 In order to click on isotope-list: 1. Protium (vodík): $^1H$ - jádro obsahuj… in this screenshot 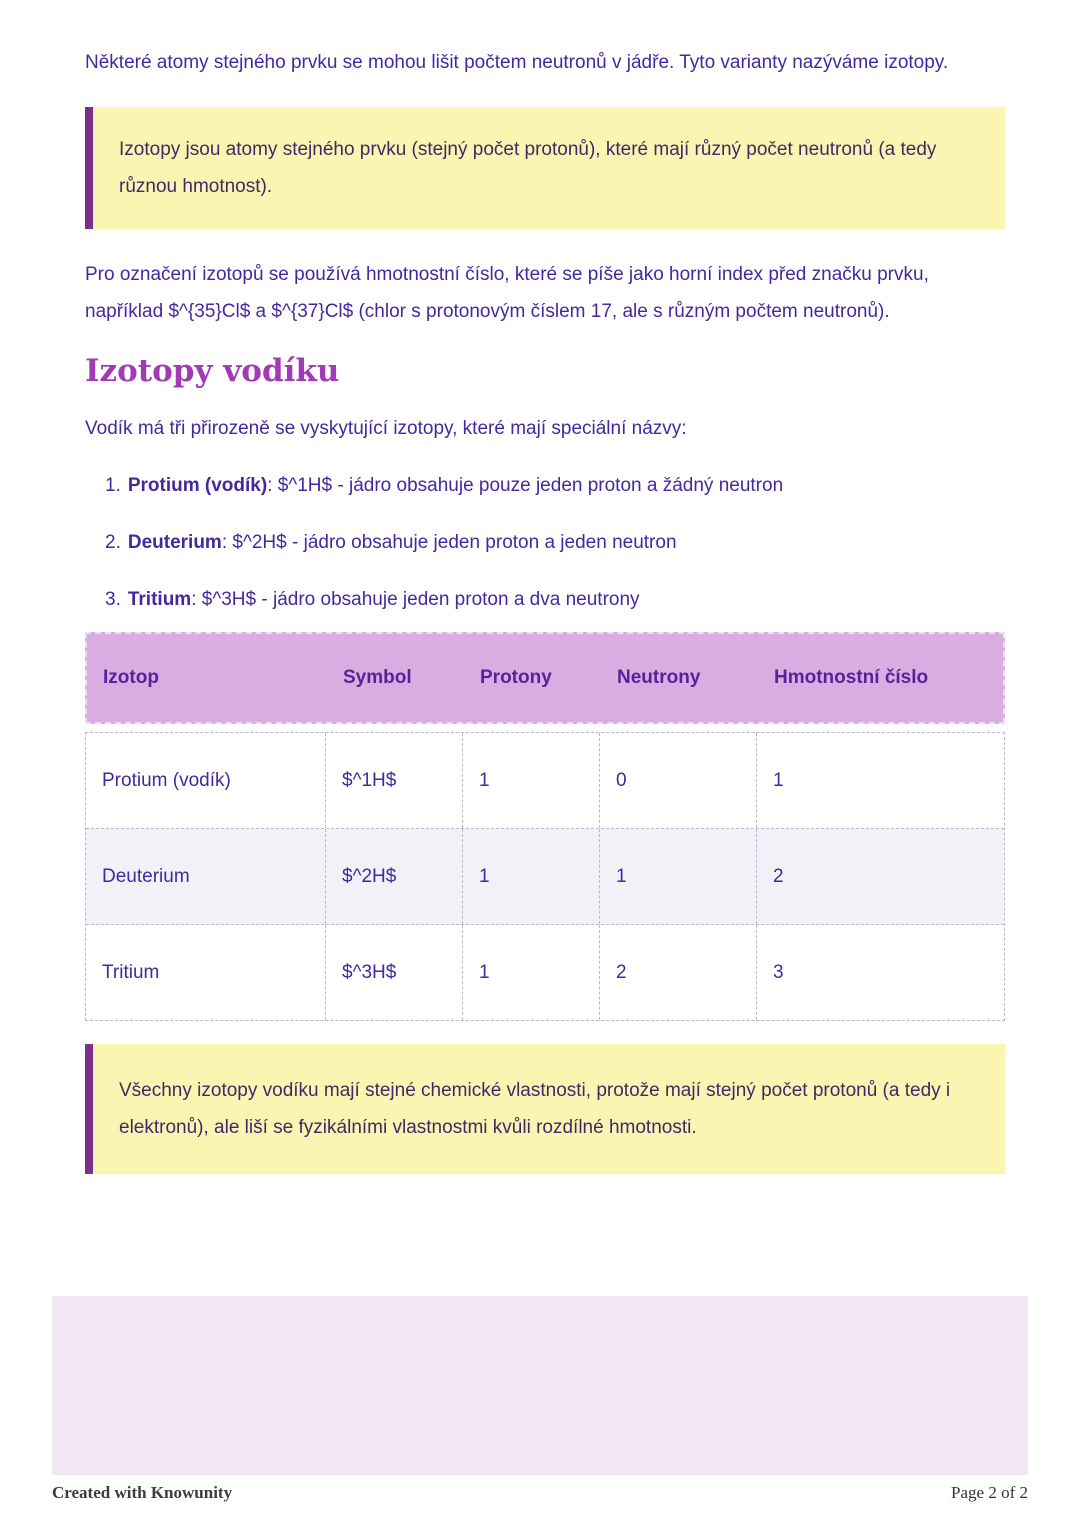, I will do `click(545, 542)`.